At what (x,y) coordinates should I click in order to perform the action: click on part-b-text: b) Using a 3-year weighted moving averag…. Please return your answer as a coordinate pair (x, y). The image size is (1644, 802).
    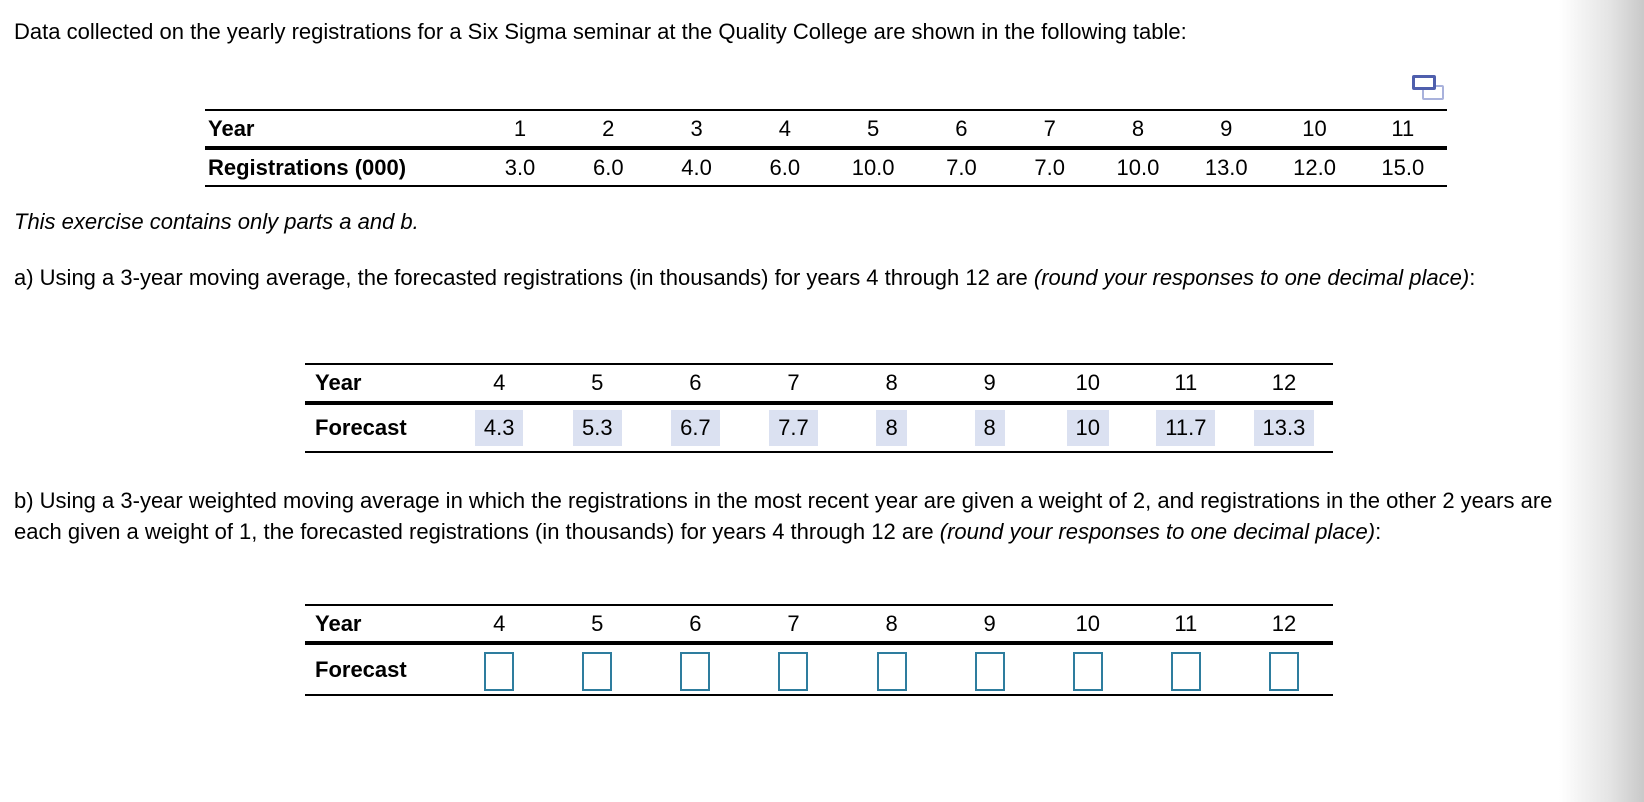
    Looking at the image, I should click on (783, 516).